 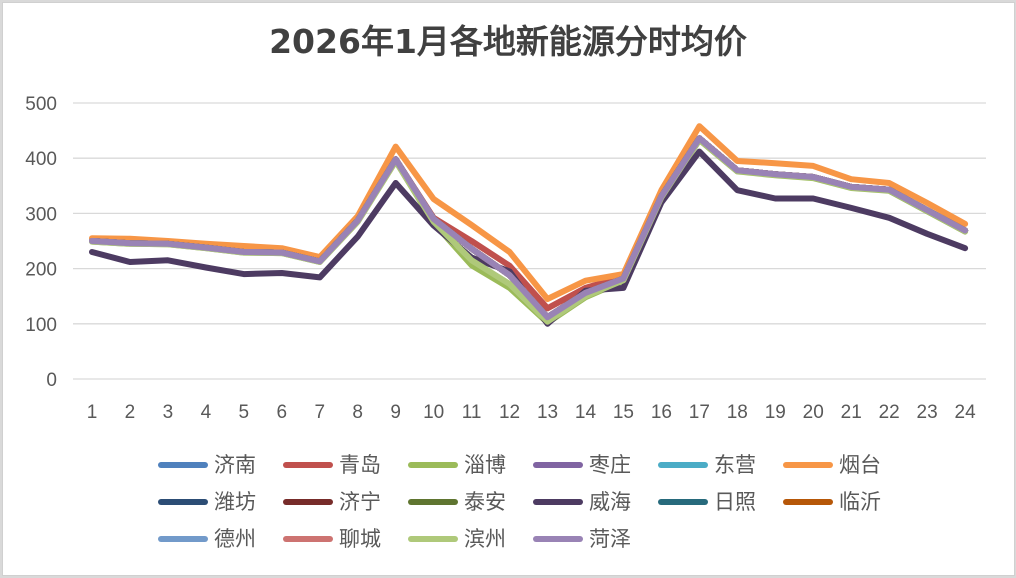 I want to click on x-tick-label: 7, so click(x=319, y=412).